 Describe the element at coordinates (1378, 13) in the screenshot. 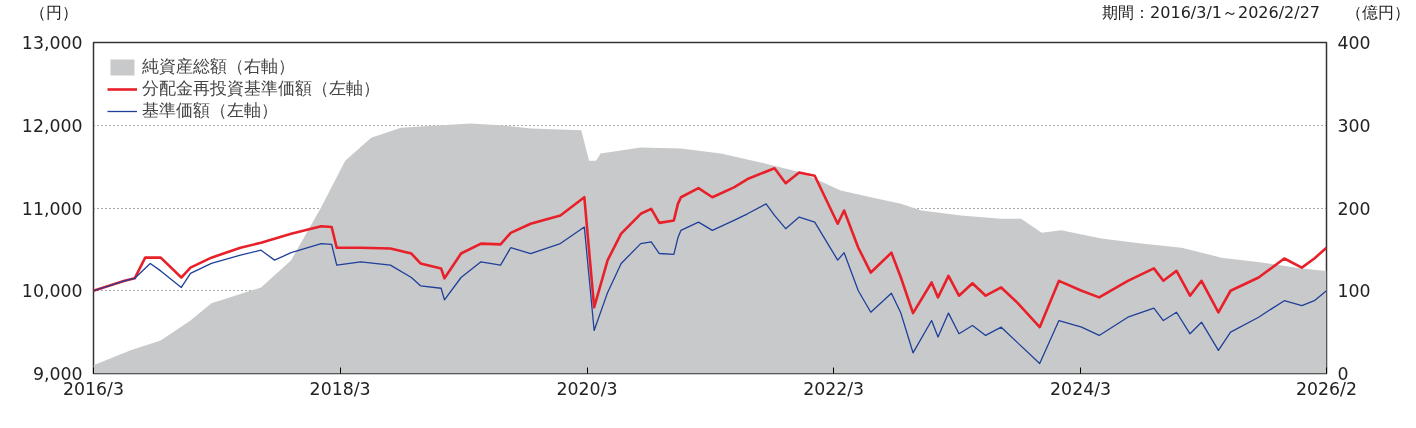

I see `y2-axis-title: （億円）` at that location.